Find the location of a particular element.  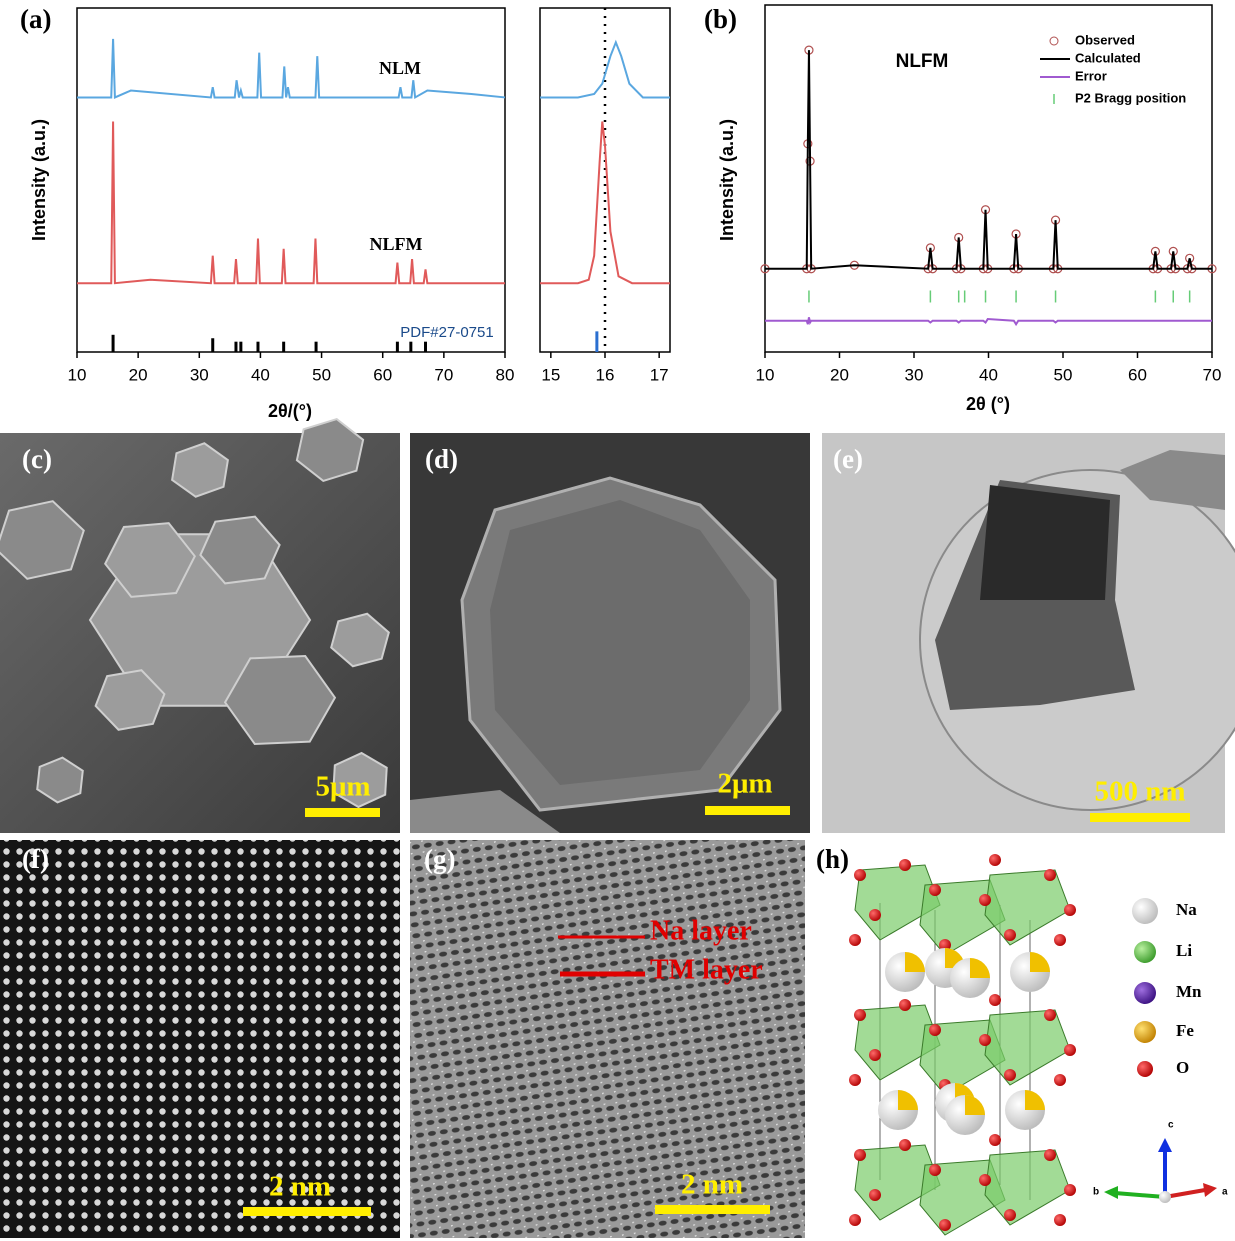

x-tick-label: 16 is located at coordinates (605, 374).